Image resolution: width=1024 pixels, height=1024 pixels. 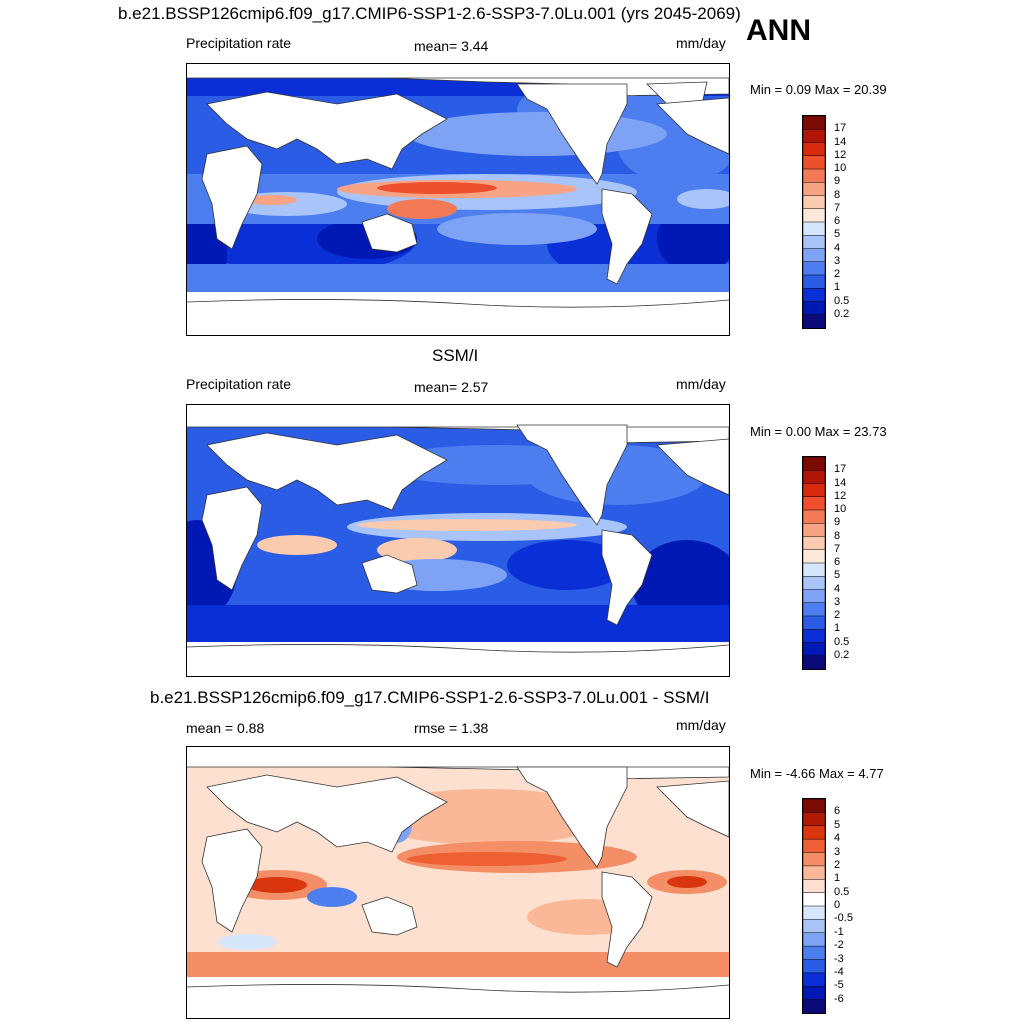 I want to click on colorbar-tick-label: -4, so click(x=839, y=971).